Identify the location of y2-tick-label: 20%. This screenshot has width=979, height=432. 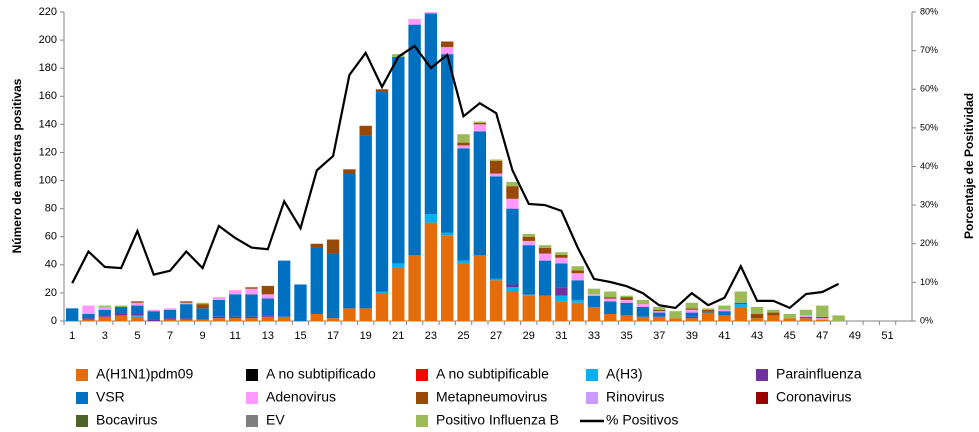
(929, 243).